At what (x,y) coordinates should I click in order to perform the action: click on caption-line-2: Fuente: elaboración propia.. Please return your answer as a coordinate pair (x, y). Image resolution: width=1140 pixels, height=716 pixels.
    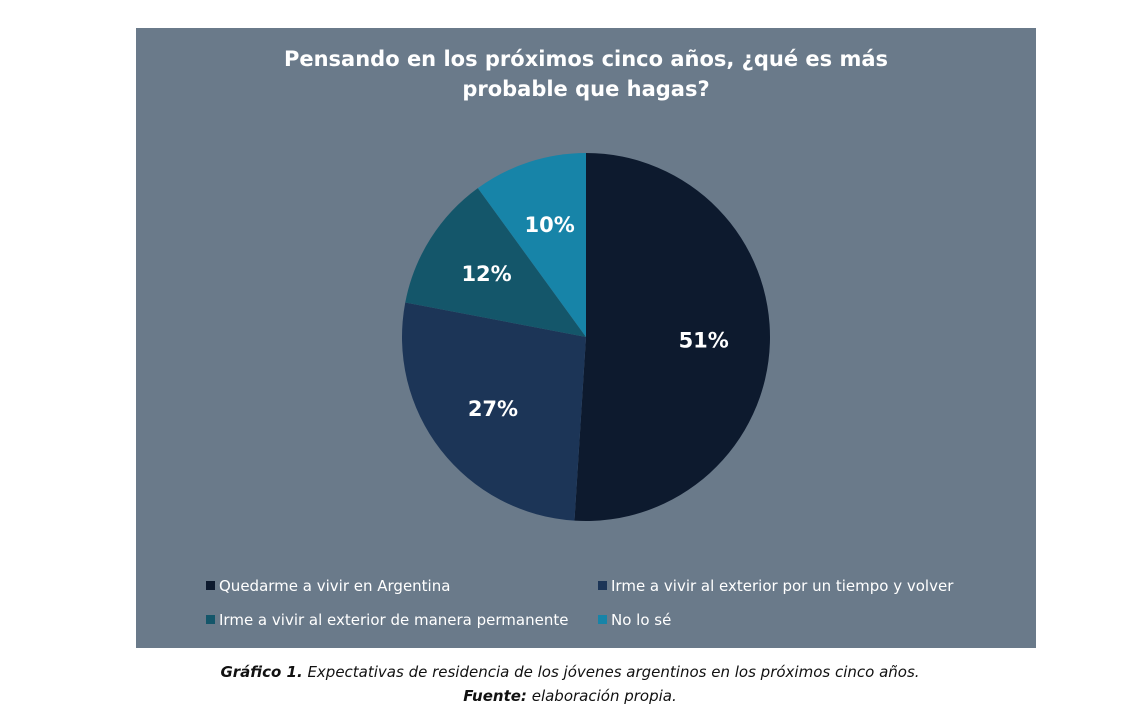
    Looking at the image, I should click on (570, 696).